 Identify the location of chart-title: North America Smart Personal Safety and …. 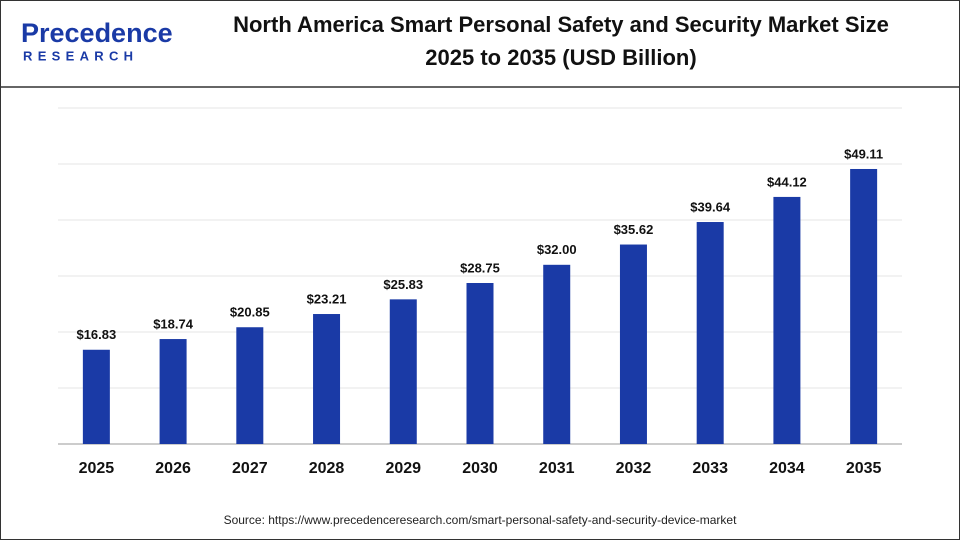
(561, 24).